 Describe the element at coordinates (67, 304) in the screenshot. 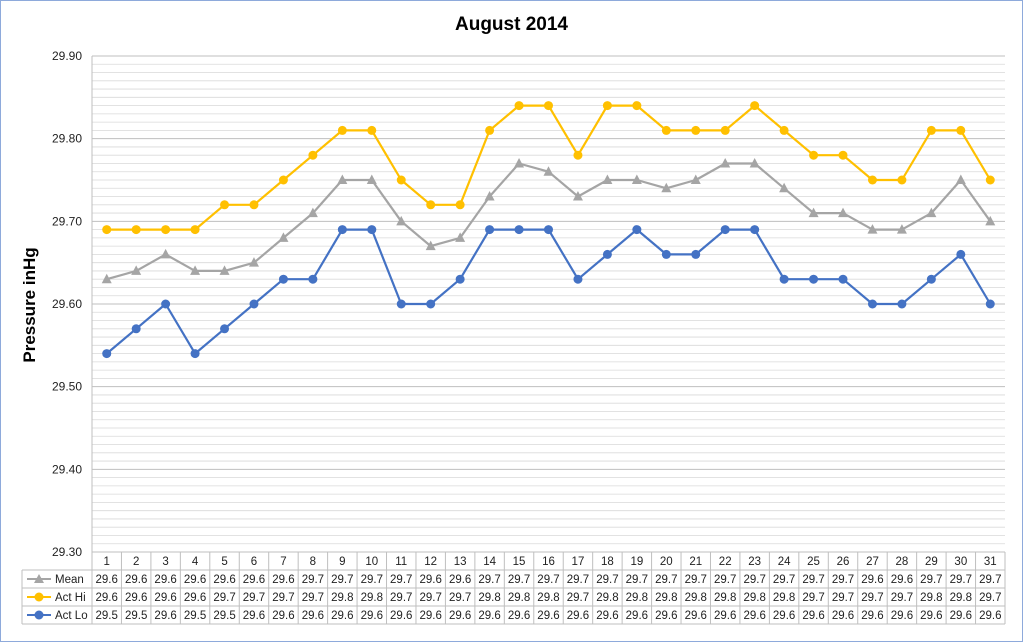

I see `y-tick-label: 29.60` at that location.